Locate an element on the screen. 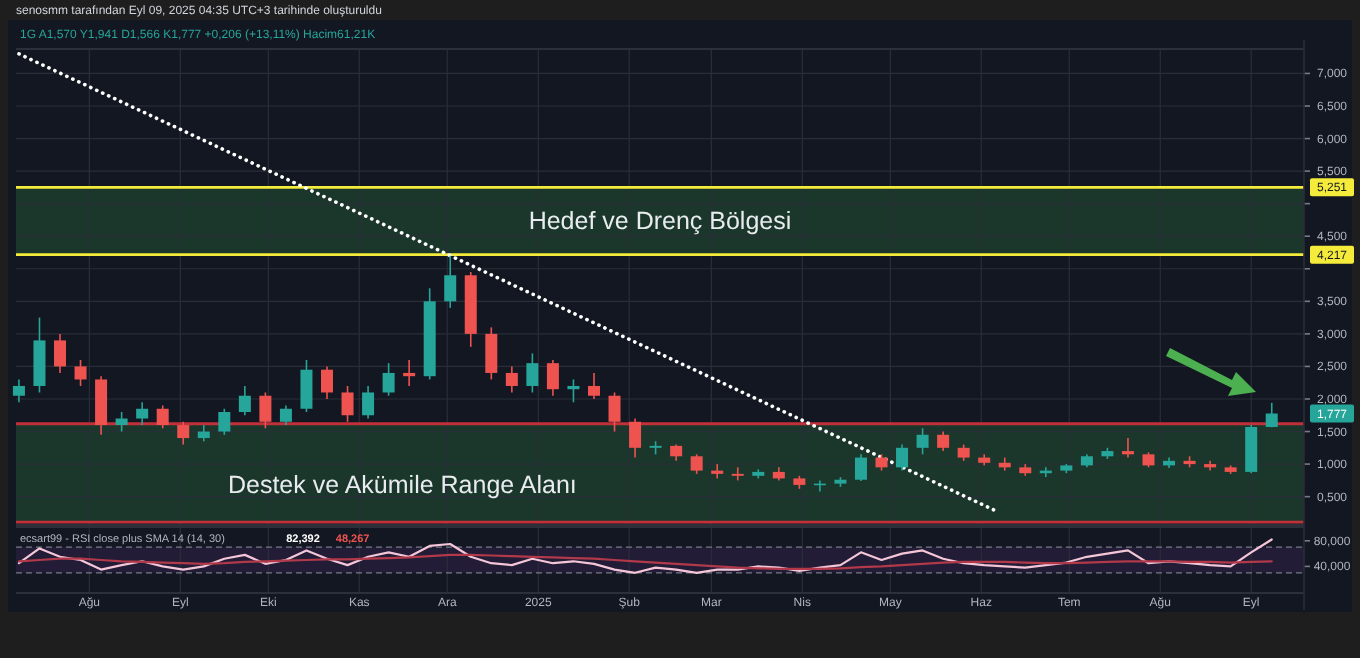 The image size is (1360, 658). band-label: Hedef ve Drenç Bölgesi is located at coordinates (660, 220).